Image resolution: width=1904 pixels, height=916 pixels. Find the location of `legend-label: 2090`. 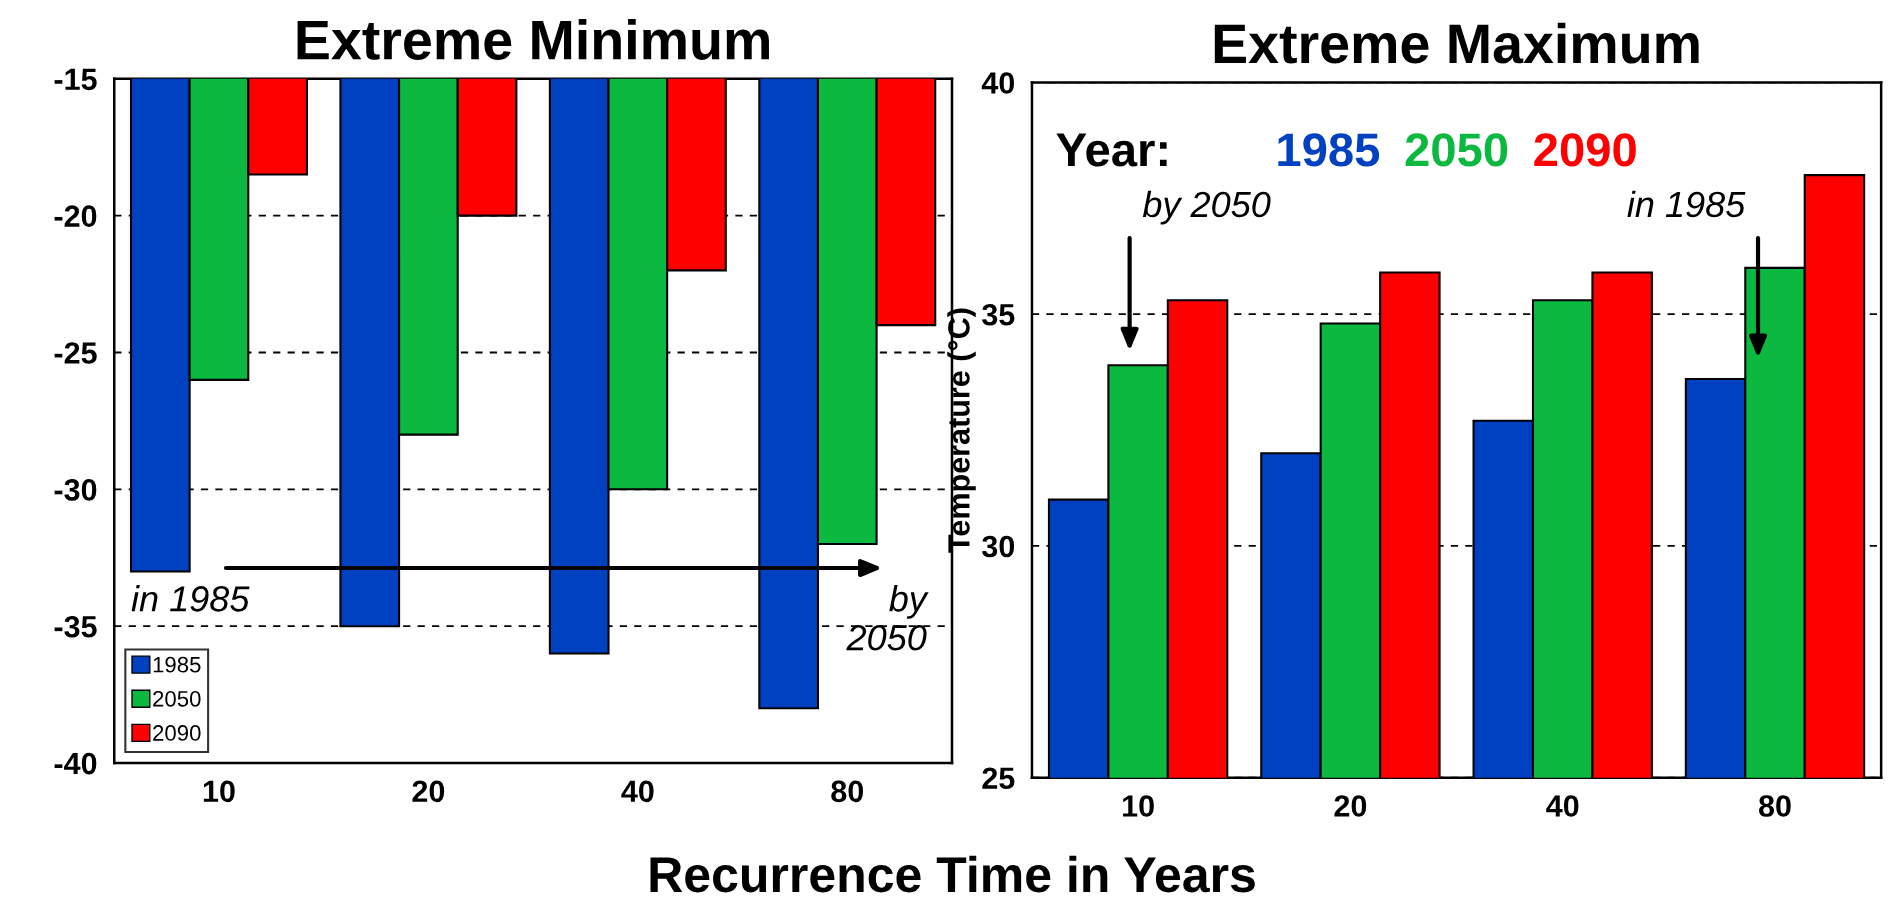

legend-label: 2090 is located at coordinates (177, 733).